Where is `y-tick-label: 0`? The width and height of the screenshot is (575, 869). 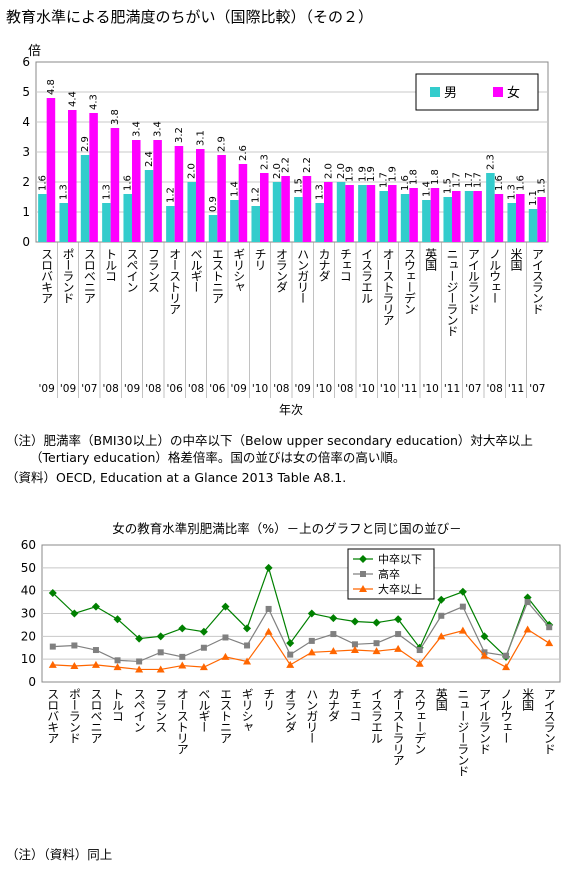 y-tick-label: 0 is located at coordinates (26, 242).